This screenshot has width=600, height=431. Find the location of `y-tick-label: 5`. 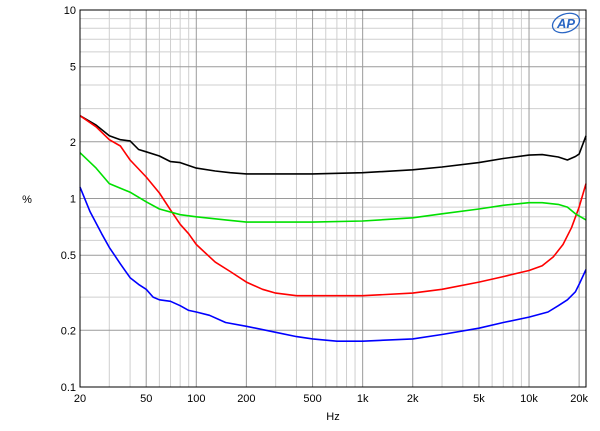

y-tick-label: 5 is located at coordinates (73, 68).